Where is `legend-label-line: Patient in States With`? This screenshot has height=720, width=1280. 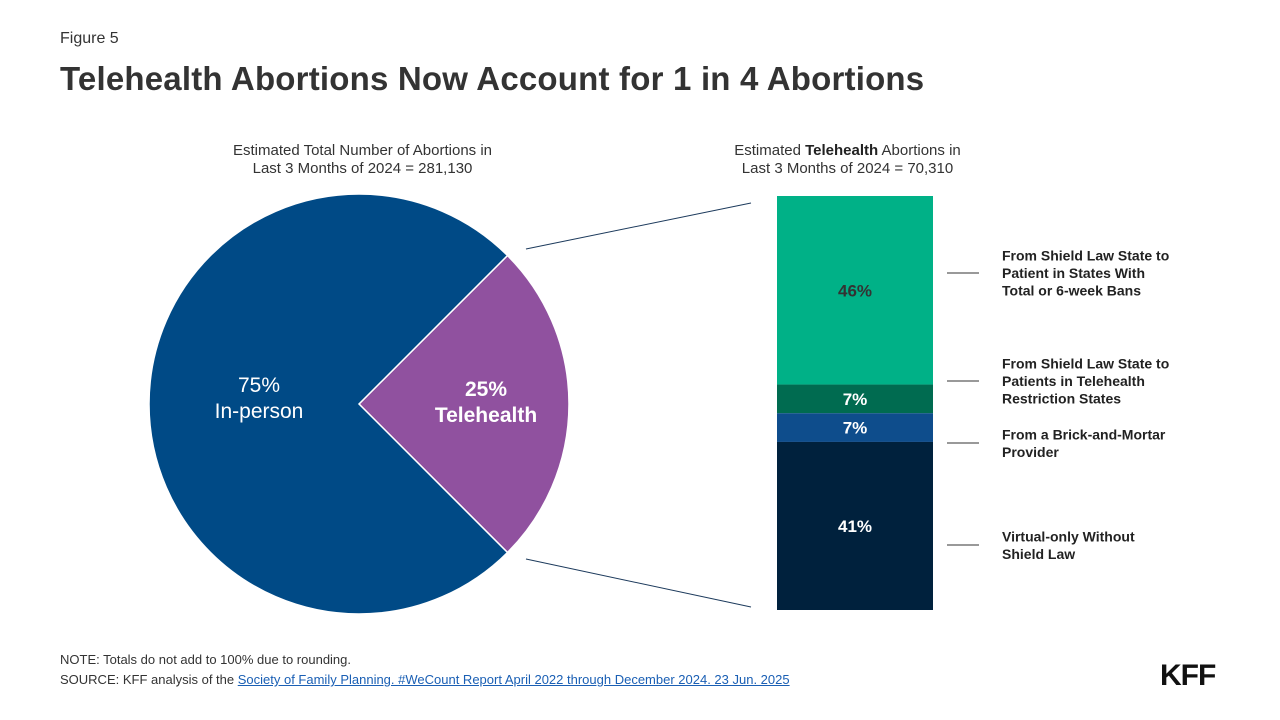 legend-label-line: Patient in States With is located at coordinates (1073, 273).